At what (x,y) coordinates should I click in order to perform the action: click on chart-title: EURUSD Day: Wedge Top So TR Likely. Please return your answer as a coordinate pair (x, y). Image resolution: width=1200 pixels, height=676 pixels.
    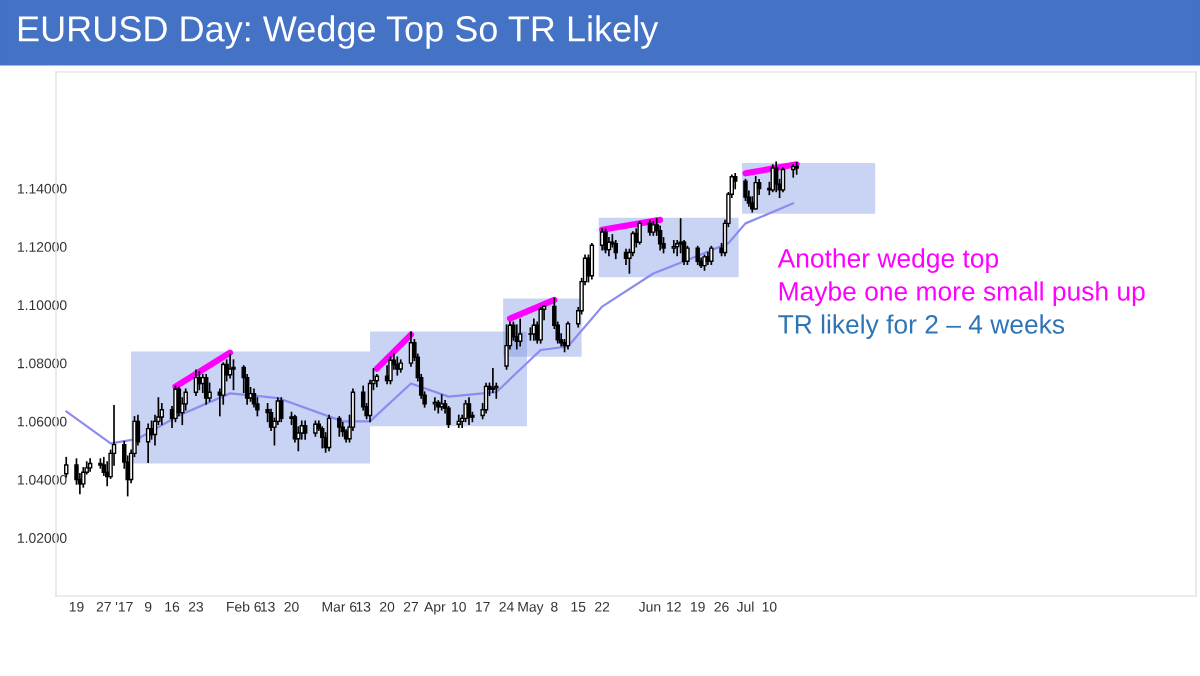
    Looking at the image, I should click on (338, 32).